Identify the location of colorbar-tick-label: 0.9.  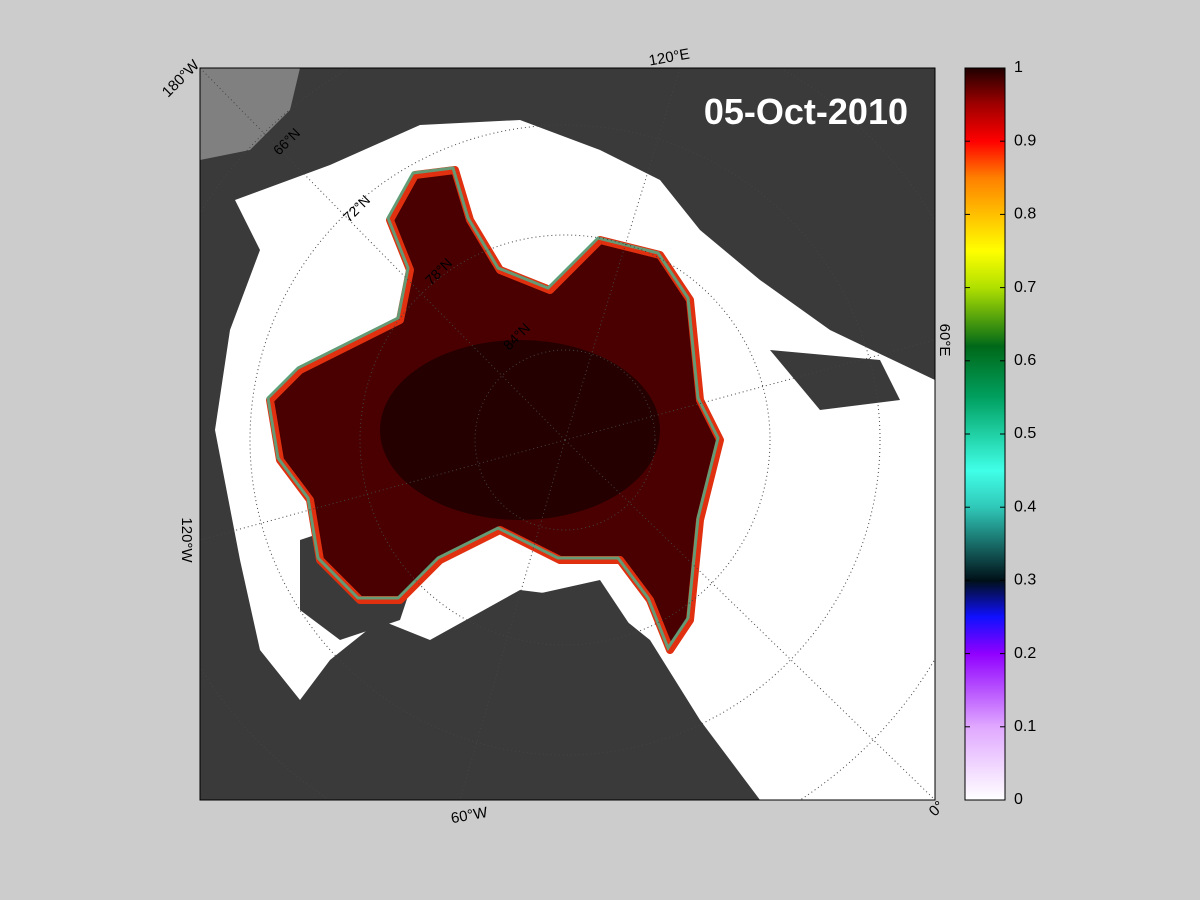
(1025, 140).